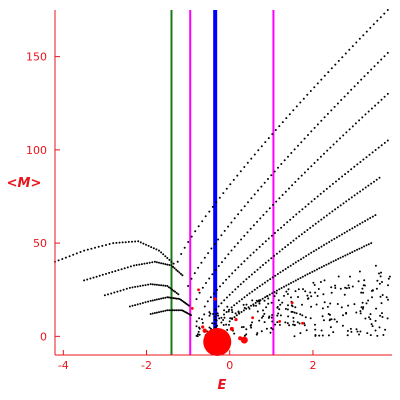  I want to click on x-tick-label: 0, so click(229, 365).